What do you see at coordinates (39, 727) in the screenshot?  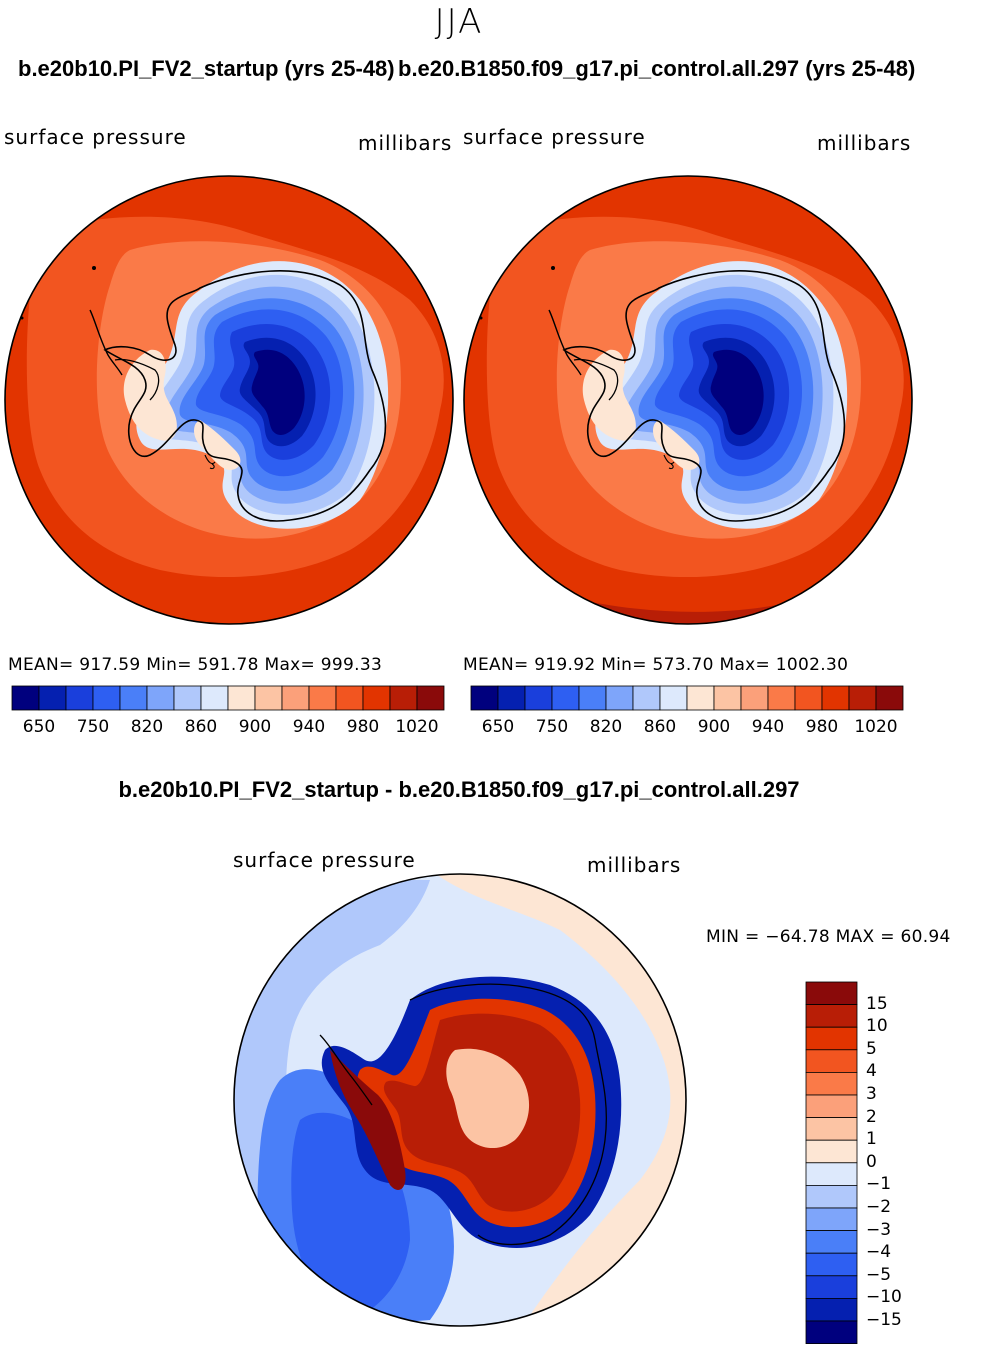 I see `panel1-colorbar-tick-label: 650` at bounding box center [39, 727].